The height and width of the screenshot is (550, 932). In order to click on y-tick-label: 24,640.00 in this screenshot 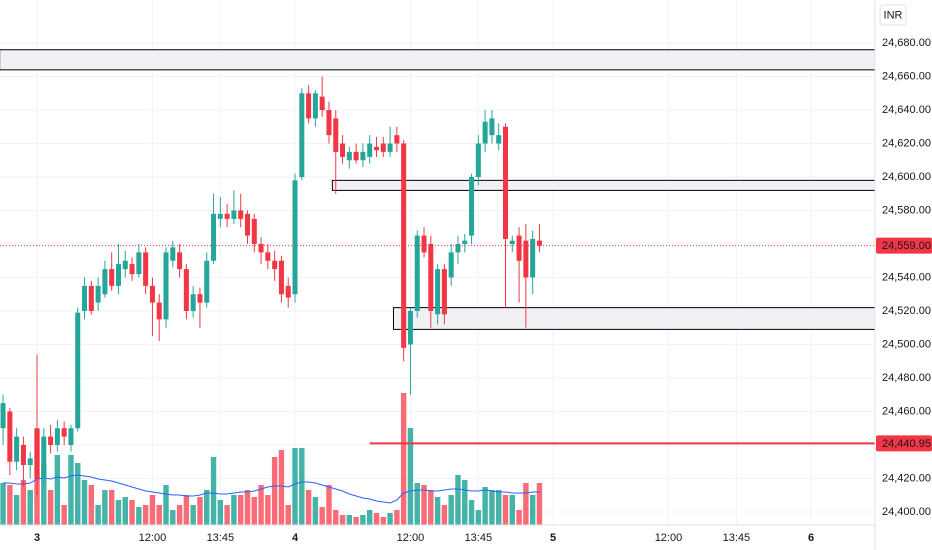, I will do `click(906, 110)`.